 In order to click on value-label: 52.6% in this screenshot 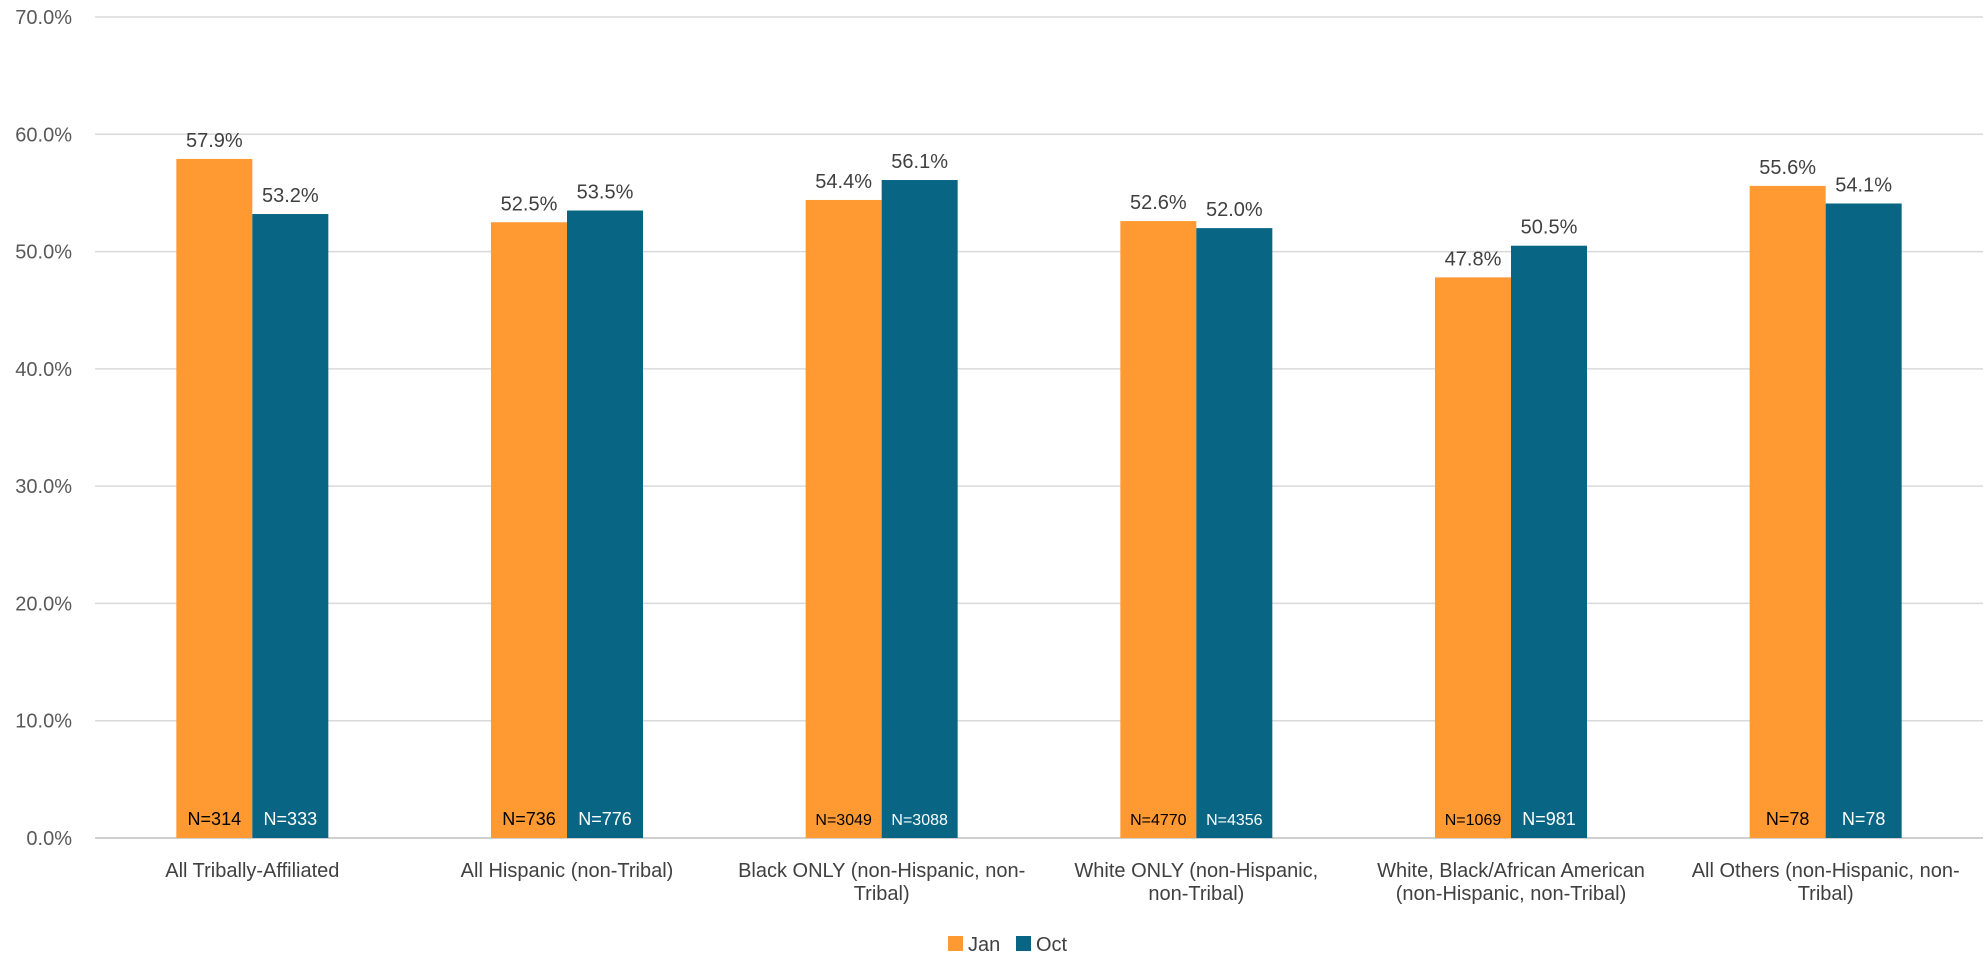, I will do `click(1158, 203)`.